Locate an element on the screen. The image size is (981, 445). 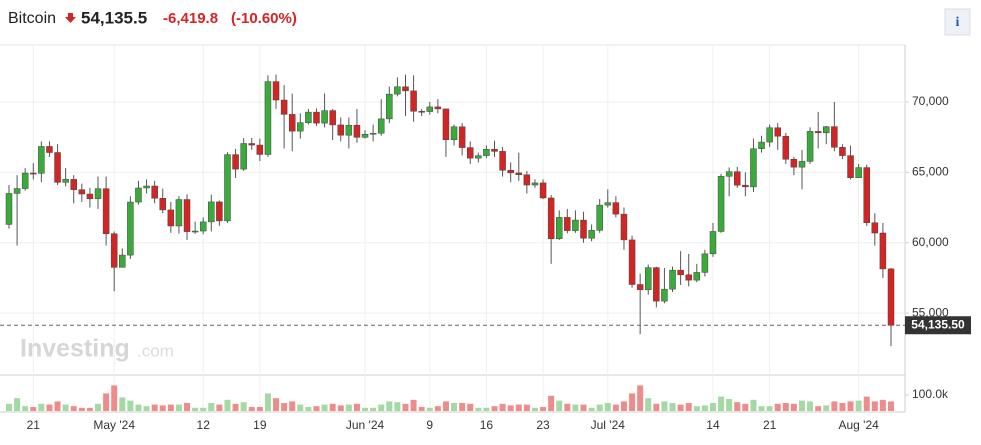
watermark: Investing is located at coordinates (75, 349).